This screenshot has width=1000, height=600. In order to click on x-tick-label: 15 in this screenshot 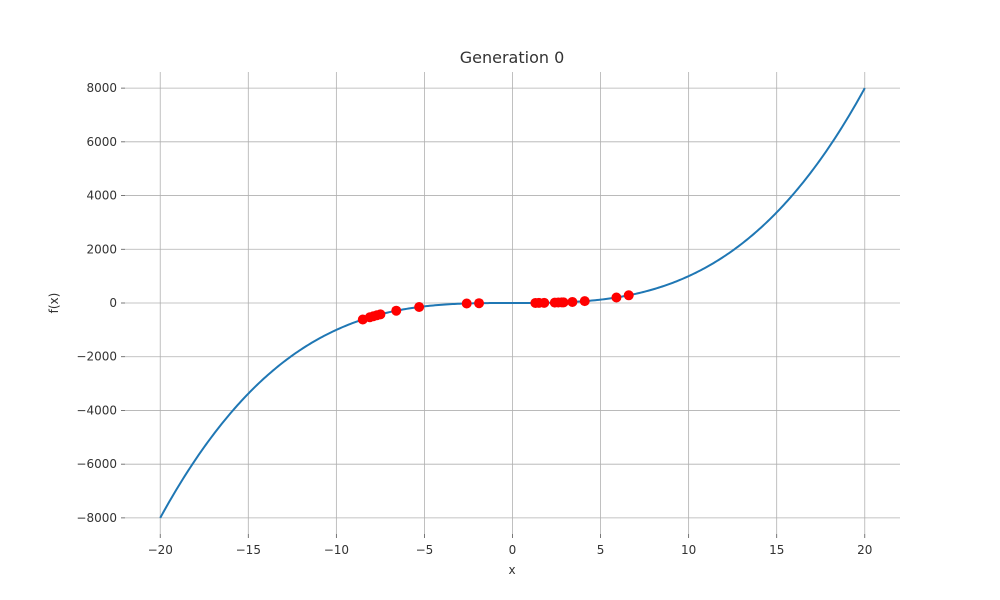, I will do `click(776, 550)`.